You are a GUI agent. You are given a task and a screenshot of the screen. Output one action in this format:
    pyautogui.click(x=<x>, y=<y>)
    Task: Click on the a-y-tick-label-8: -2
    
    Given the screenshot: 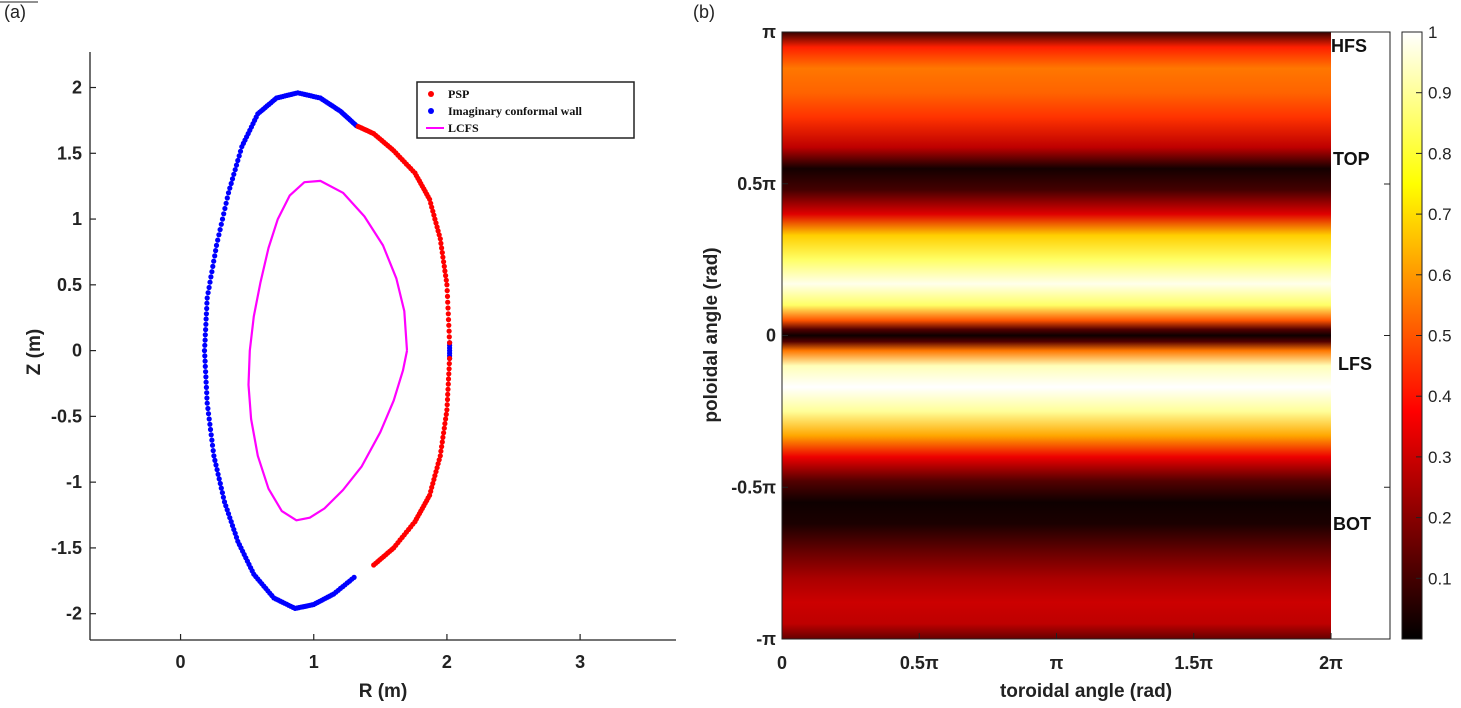 What is the action you would take?
    pyautogui.click(x=74, y=614)
    